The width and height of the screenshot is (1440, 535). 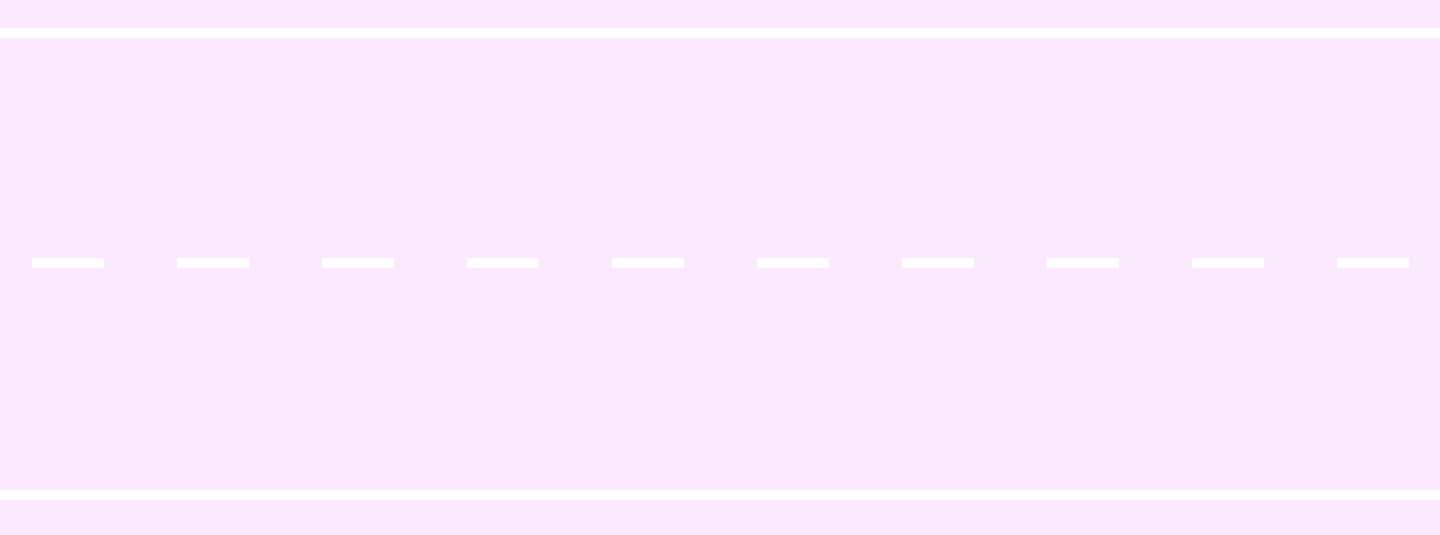 What do you see at coordinates (720, 14) in the screenshot?
I see `top-band` at bounding box center [720, 14].